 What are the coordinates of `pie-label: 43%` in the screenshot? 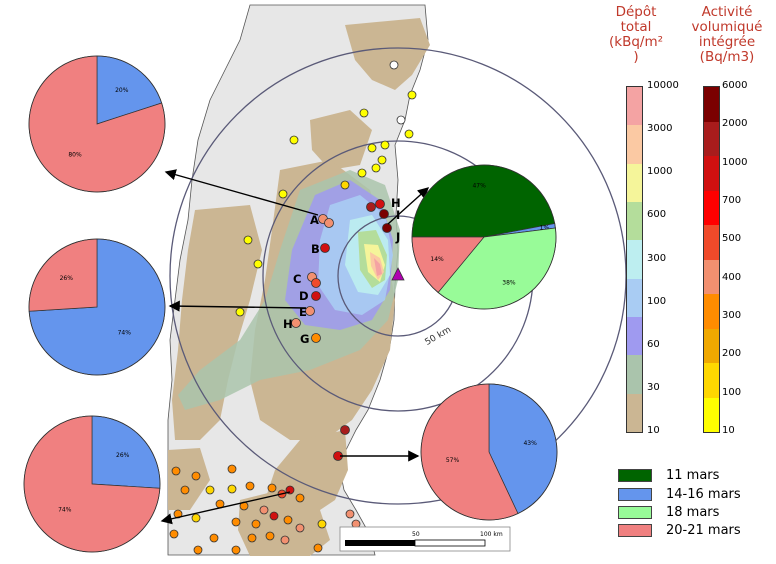 It's located at (530, 443).